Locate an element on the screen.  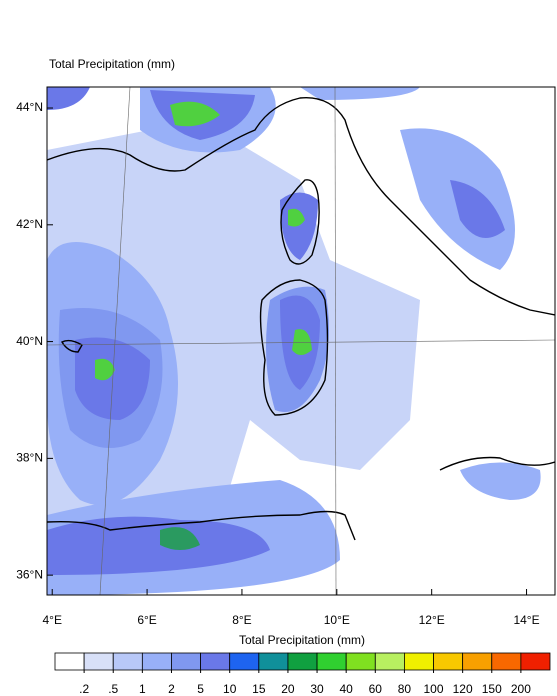
colorbar-label: .5 is located at coordinates (113, 689).